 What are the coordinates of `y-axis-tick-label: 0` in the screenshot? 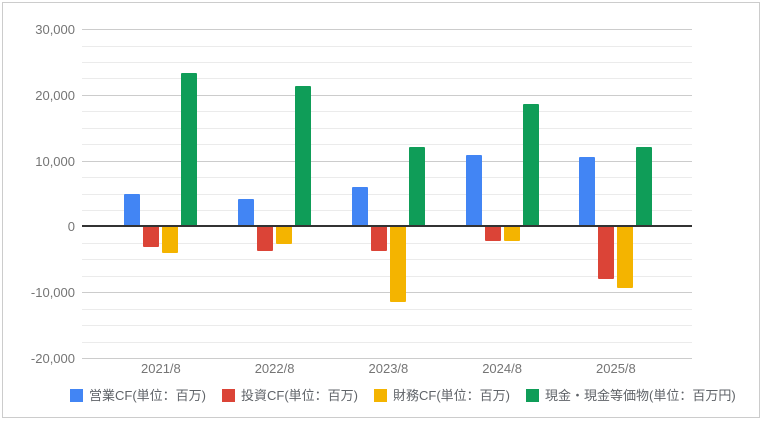 It's located at (71, 227).